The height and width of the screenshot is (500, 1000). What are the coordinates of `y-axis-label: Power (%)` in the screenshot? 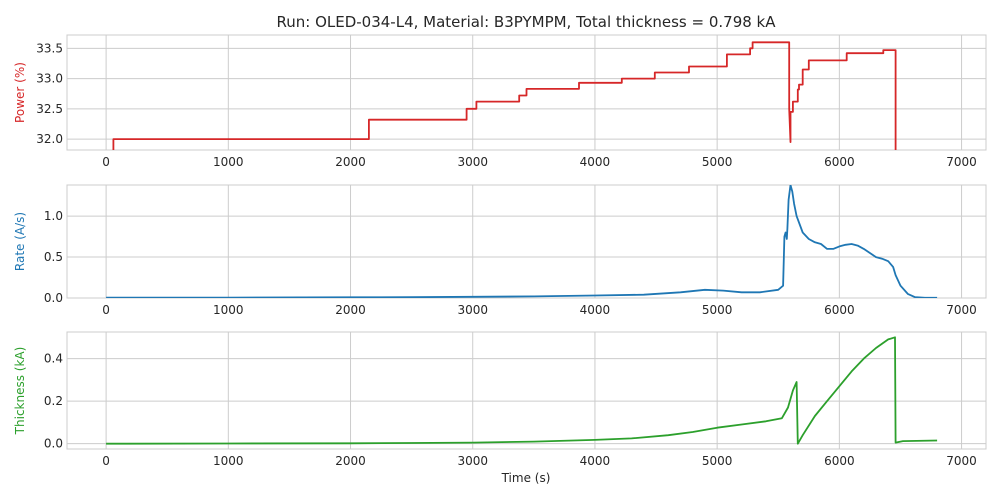 It's located at (20, 92).